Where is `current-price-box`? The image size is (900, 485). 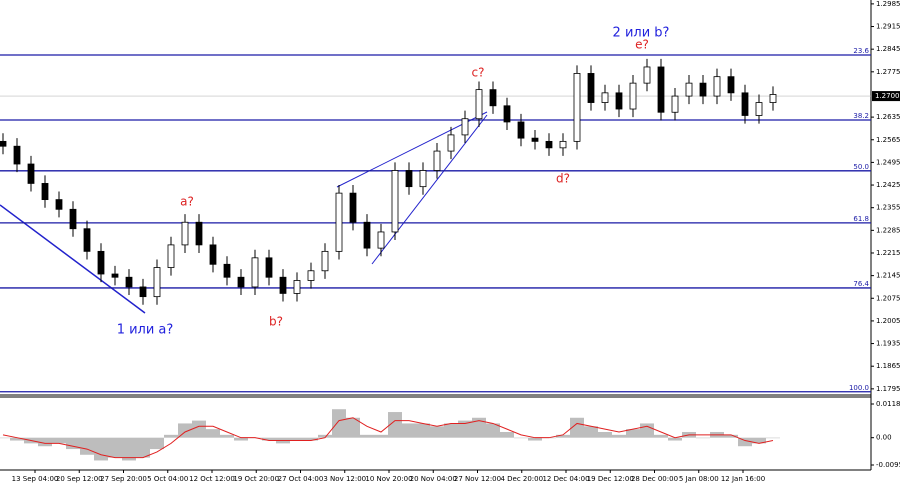
current-price-box is located at coordinates (886, 96).